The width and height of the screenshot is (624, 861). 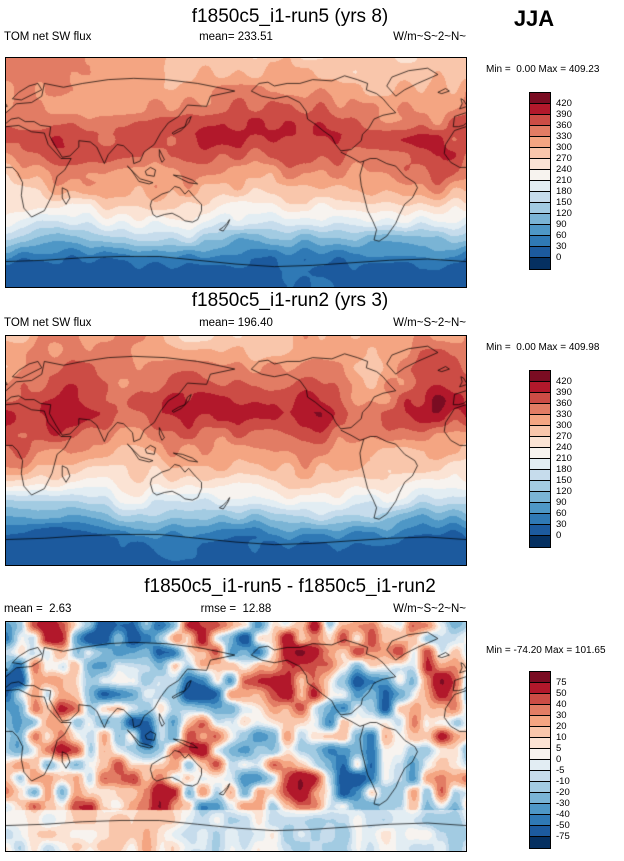 What do you see at coordinates (563, 792) in the screenshot?
I see `colorbar-tick-label: -20` at bounding box center [563, 792].